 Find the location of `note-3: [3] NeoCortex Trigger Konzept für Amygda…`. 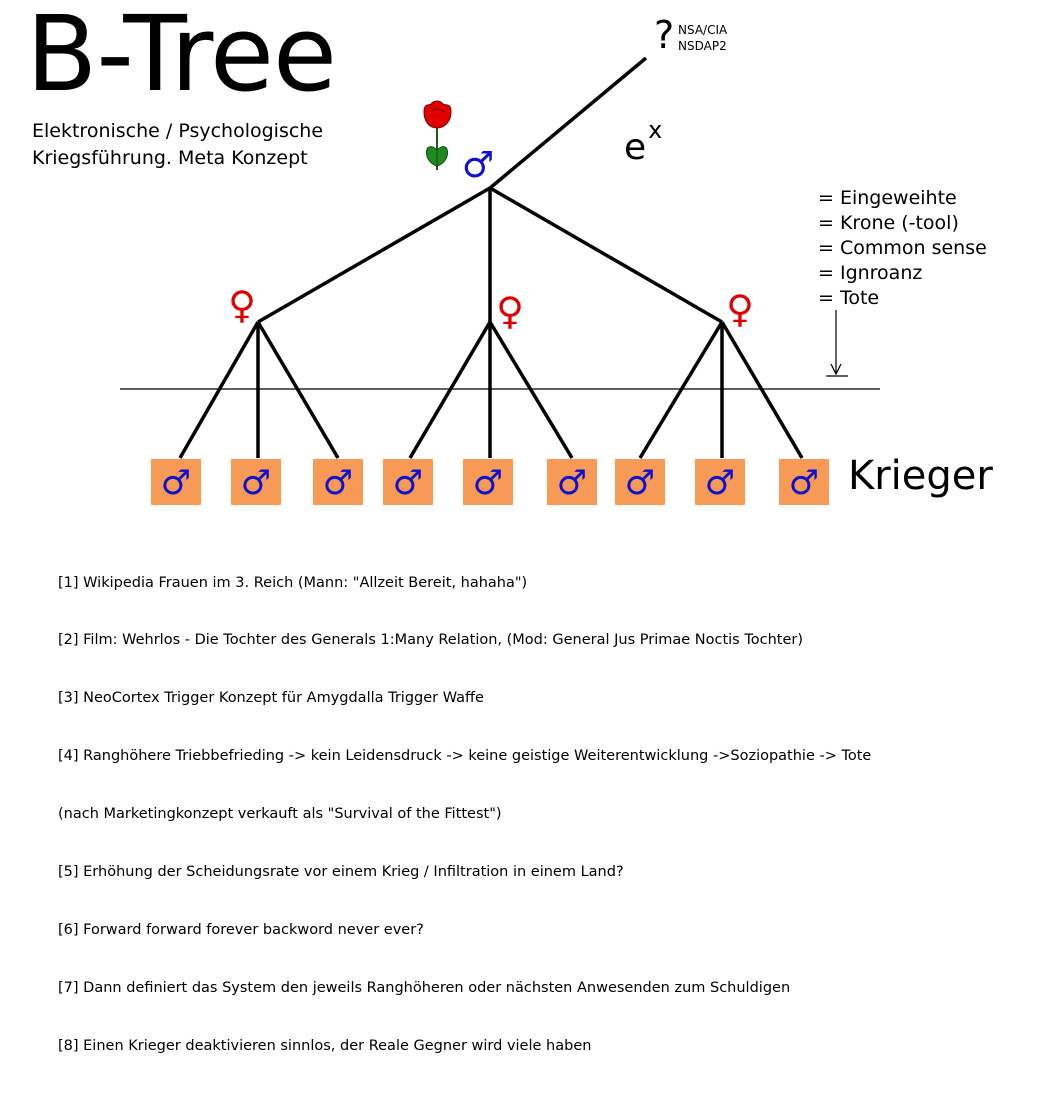

note-3: [3] NeoCortex Trigger Konzept für Amygda… is located at coordinates (271, 698).